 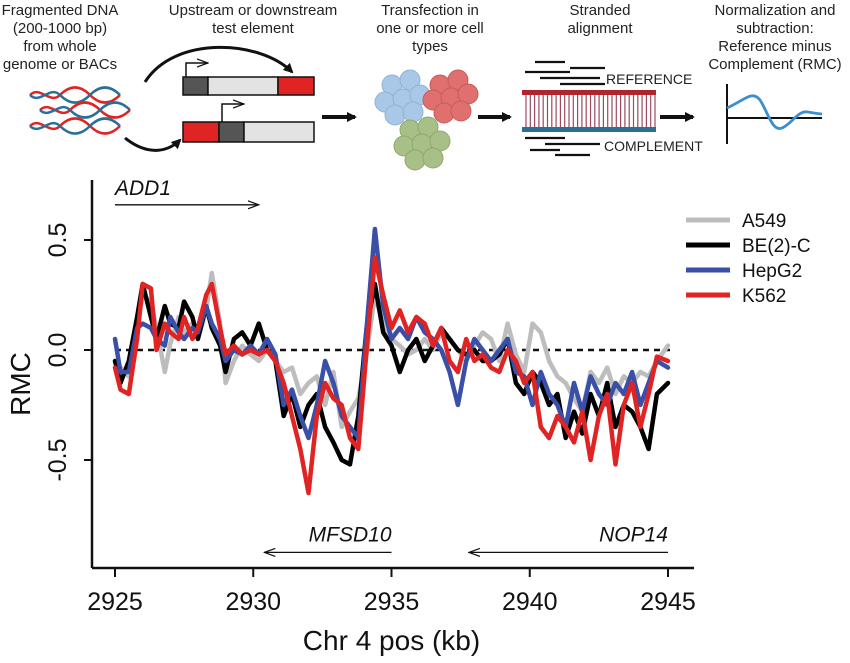 I want to click on legend-label: A549, so click(x=764, y=221).